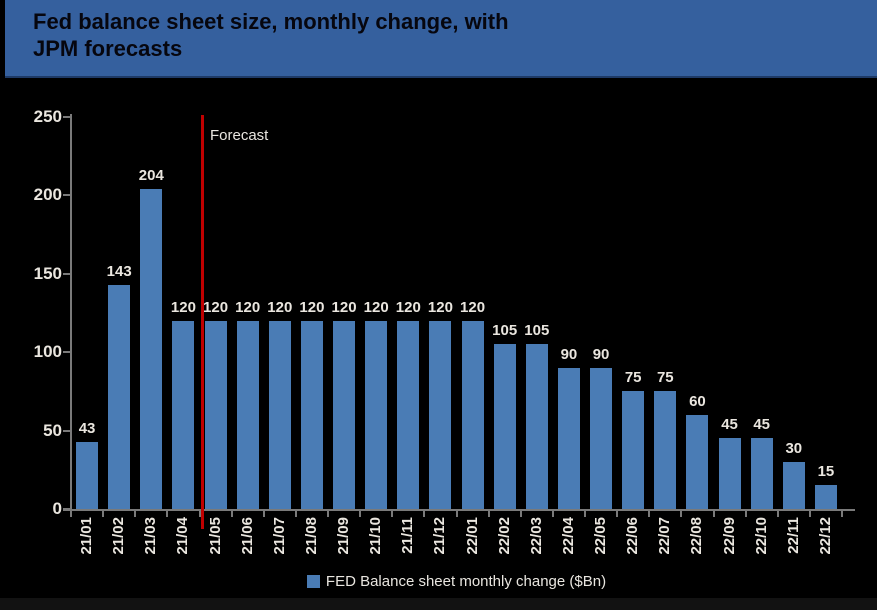  I want to click on forecast-label: Forecast, so click(239, 135).